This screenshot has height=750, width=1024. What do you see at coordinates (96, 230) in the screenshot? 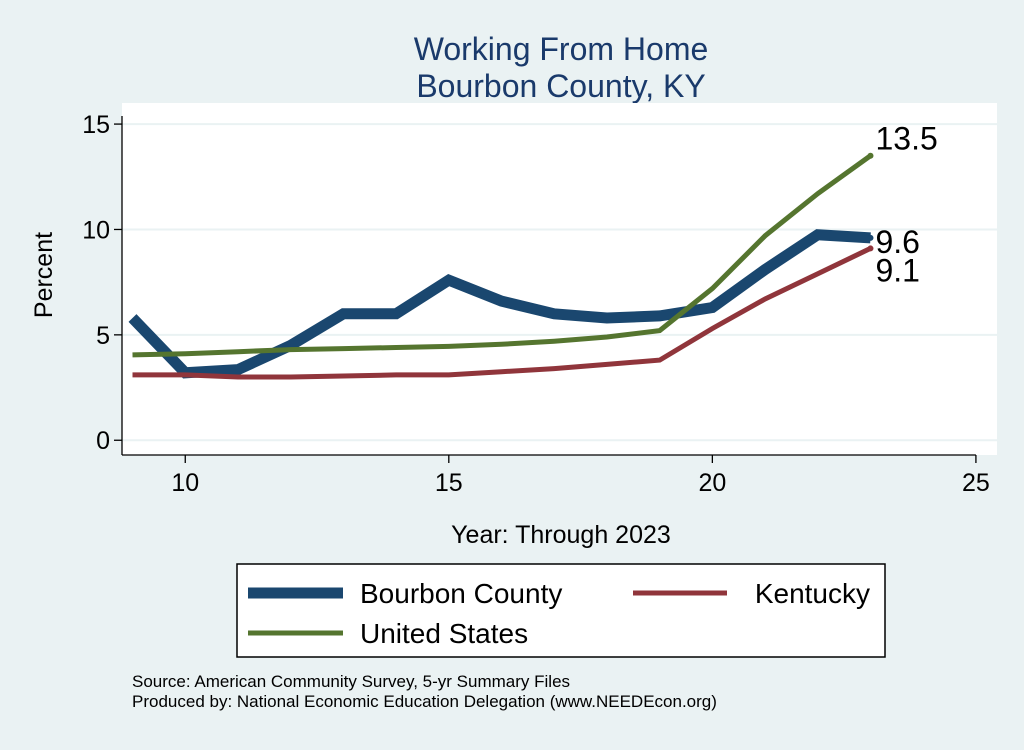
I see `y-tick-label: 10` at bounding box center [96, 230].